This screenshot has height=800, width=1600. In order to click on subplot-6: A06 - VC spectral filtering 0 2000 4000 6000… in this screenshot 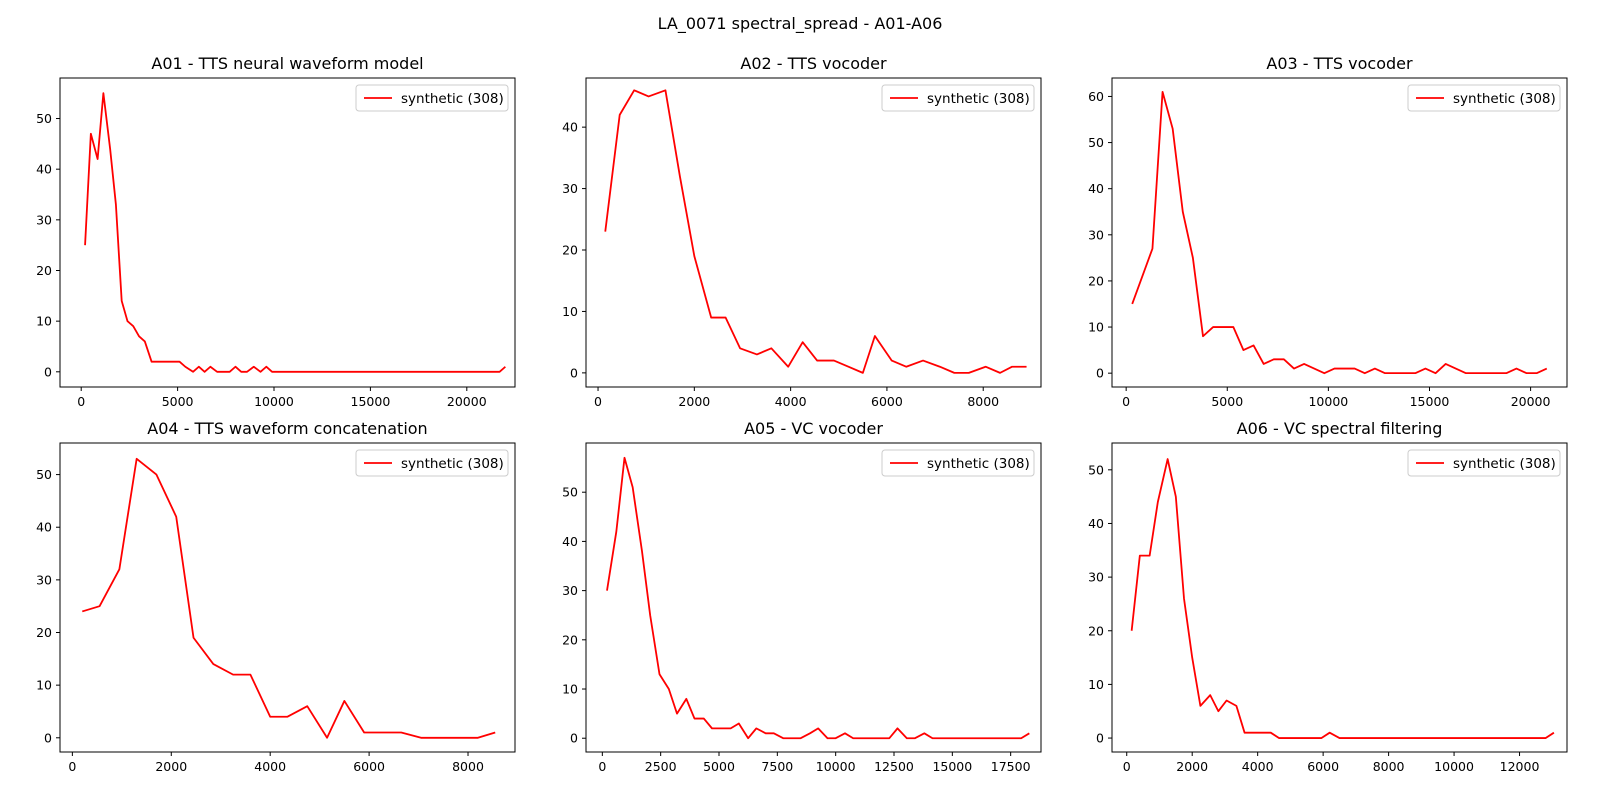, I will do `click(1328, 596)`.